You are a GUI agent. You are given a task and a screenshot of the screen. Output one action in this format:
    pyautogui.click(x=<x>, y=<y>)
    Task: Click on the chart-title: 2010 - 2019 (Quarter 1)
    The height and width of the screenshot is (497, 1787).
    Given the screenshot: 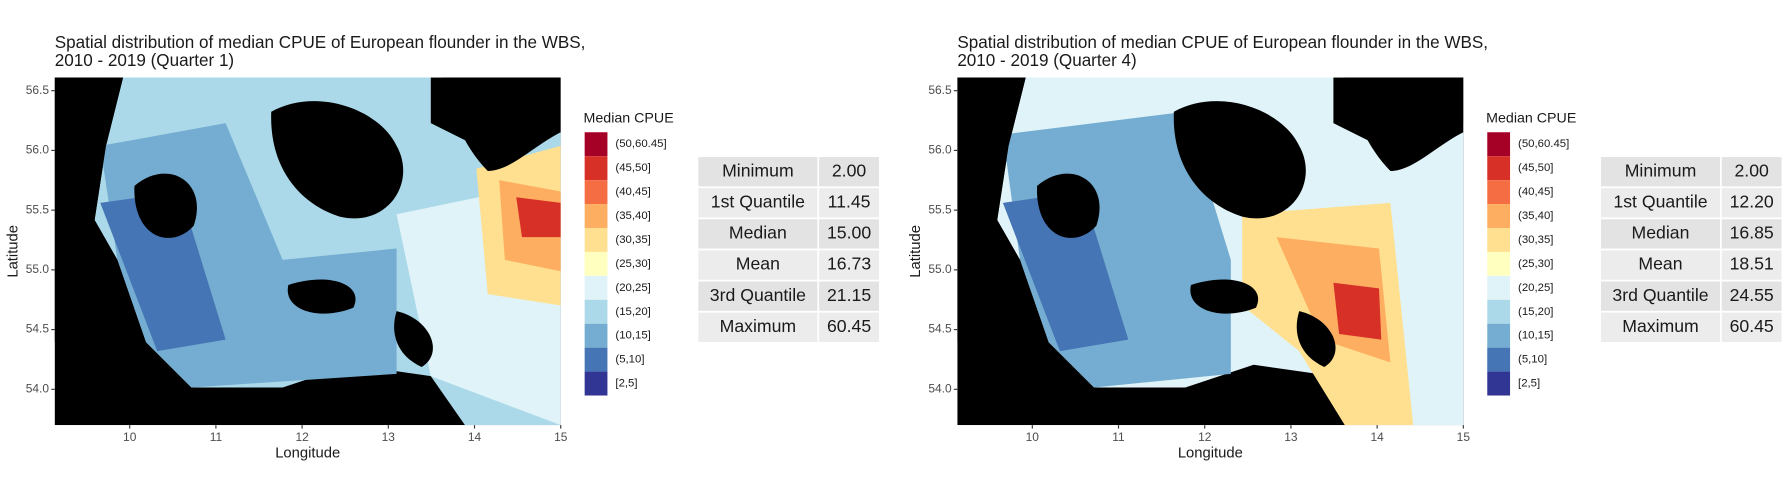 What is the action you would take?
    pyautogui.click(x=144, y=60)
    